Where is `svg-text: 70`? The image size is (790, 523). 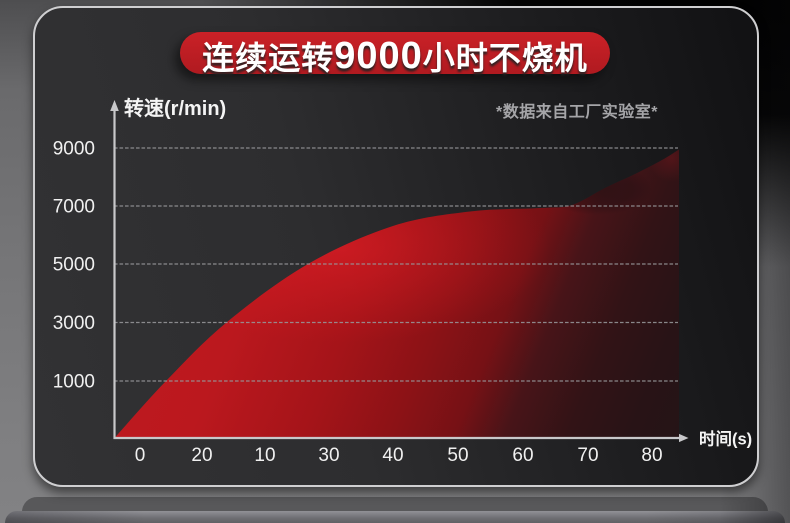 svg-text: 70 is located at coordinates (587, 455).